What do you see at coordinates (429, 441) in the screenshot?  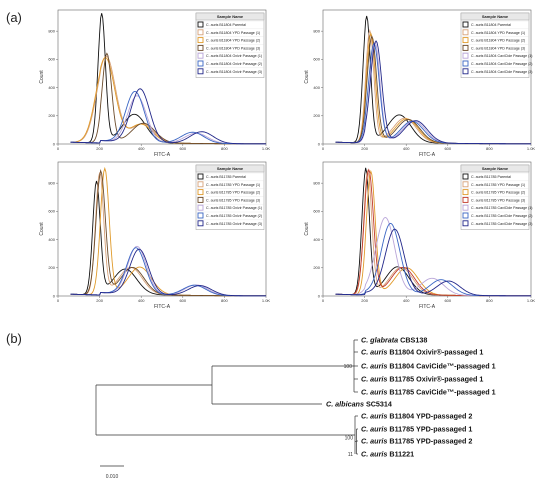 I see `taxon-strain: B11785 YPD-passaged 2` at bounding box center [429, 441].